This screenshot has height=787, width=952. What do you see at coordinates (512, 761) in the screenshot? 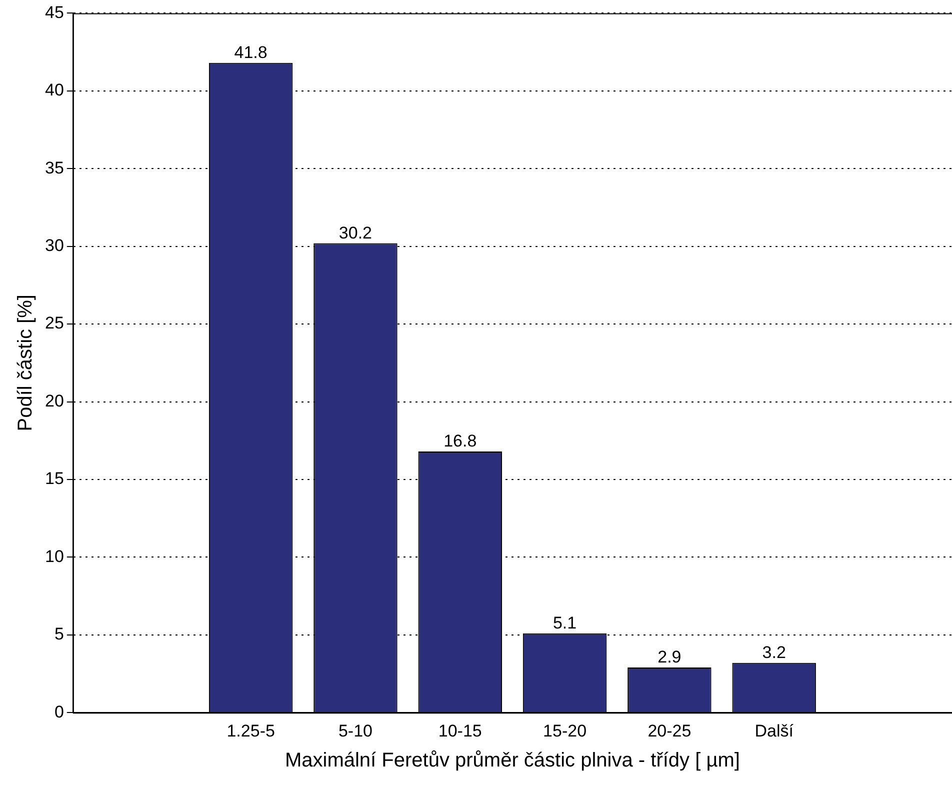
I see `x-axis-title: Maximální Feretův průměr částic plniva - třídy [ µm]` at bounding box center [512, 761].